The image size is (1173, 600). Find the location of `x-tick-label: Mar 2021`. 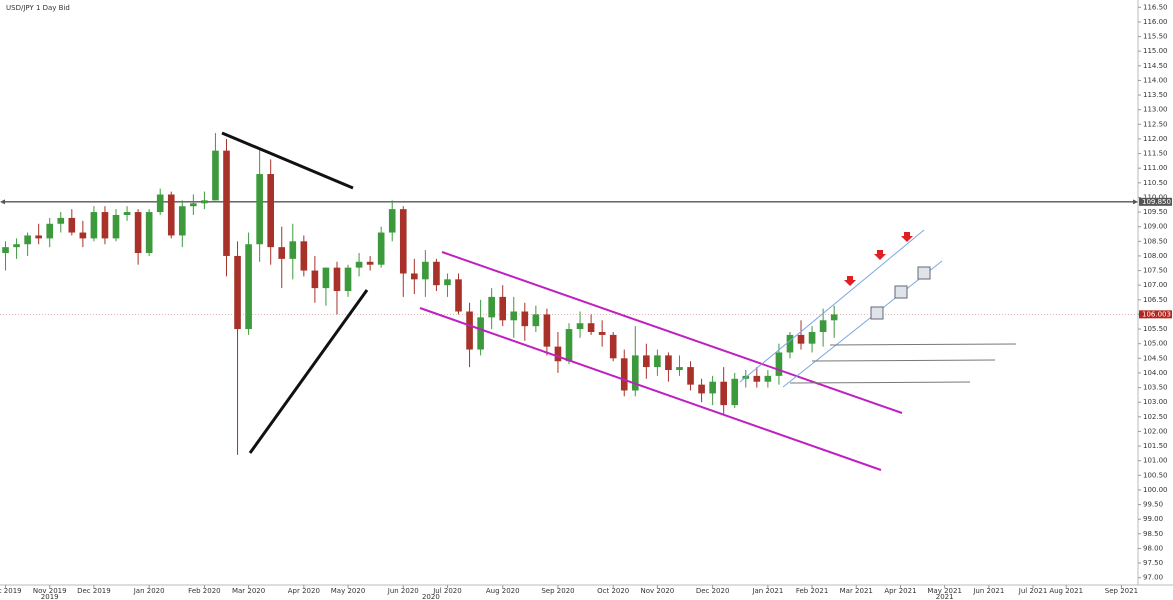

x-tick-label: Mar 2021 is located at coordinates (856, 591).